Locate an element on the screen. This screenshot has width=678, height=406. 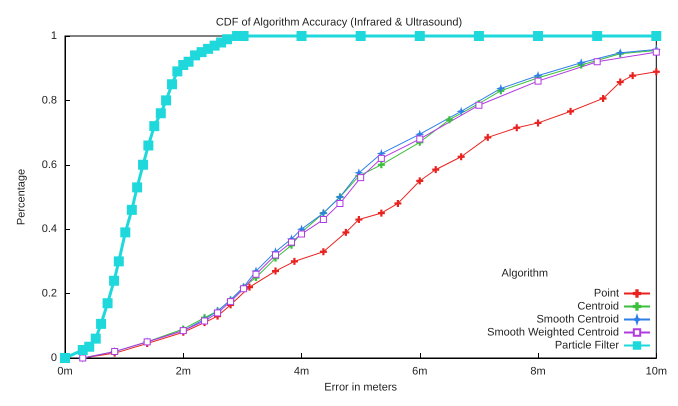
legend-label: Particle Filter is located at coordinates (587, 346).